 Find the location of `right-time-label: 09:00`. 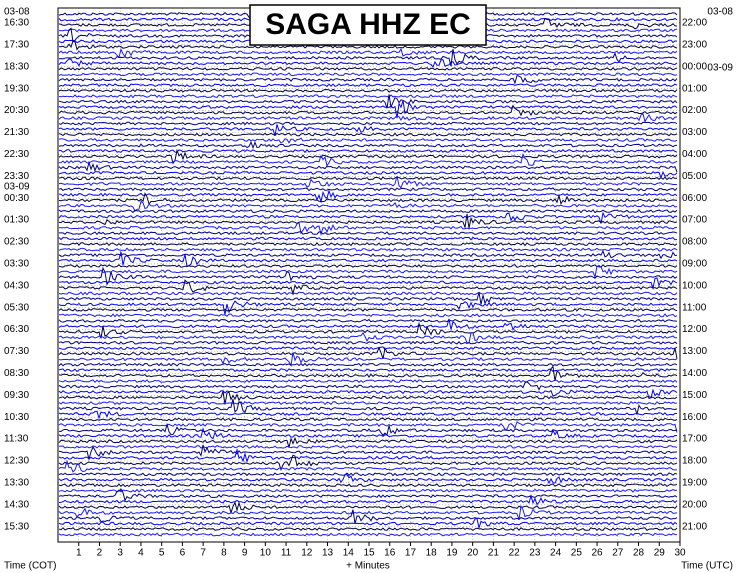

right-time-label: 09:00 is located at coordinates (694, 264).